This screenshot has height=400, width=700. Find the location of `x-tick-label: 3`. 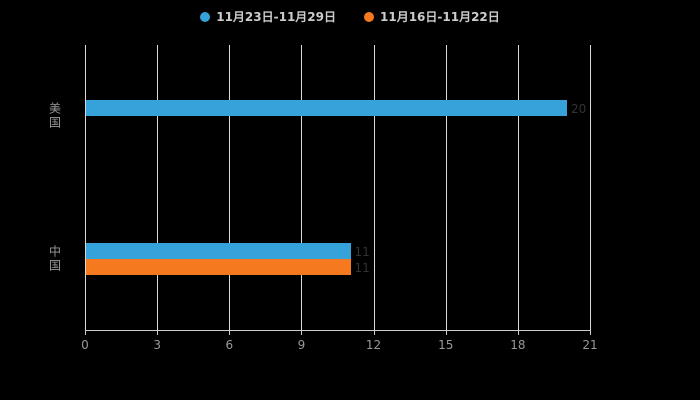

x-tick-label: 3 is located at coordinates (157, 345).